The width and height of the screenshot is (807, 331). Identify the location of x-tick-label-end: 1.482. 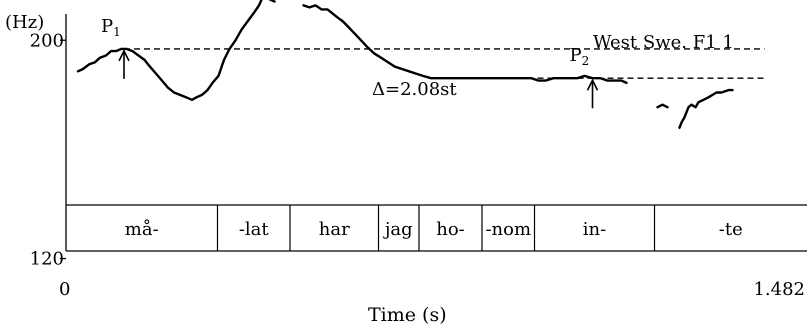
(779, 289).